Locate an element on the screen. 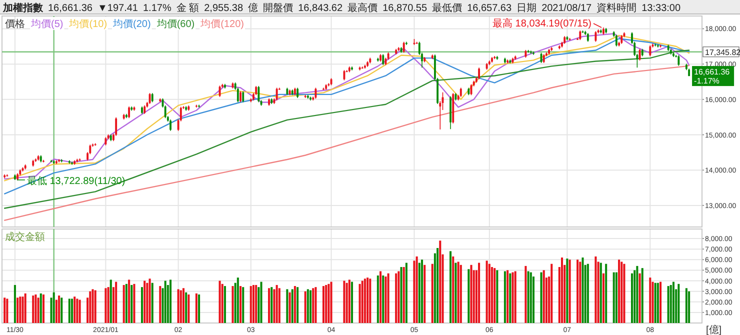  text: 13:33:00 is located at coordinates (661, 8).